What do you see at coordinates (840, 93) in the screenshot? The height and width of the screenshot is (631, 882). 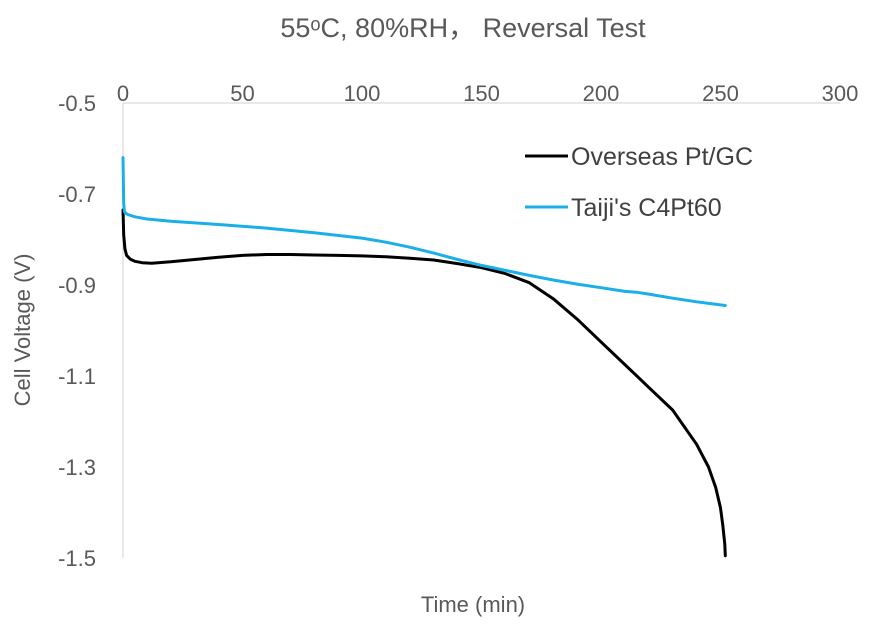 I see `x-tick-label: 300` at bounding box center [840, 93].